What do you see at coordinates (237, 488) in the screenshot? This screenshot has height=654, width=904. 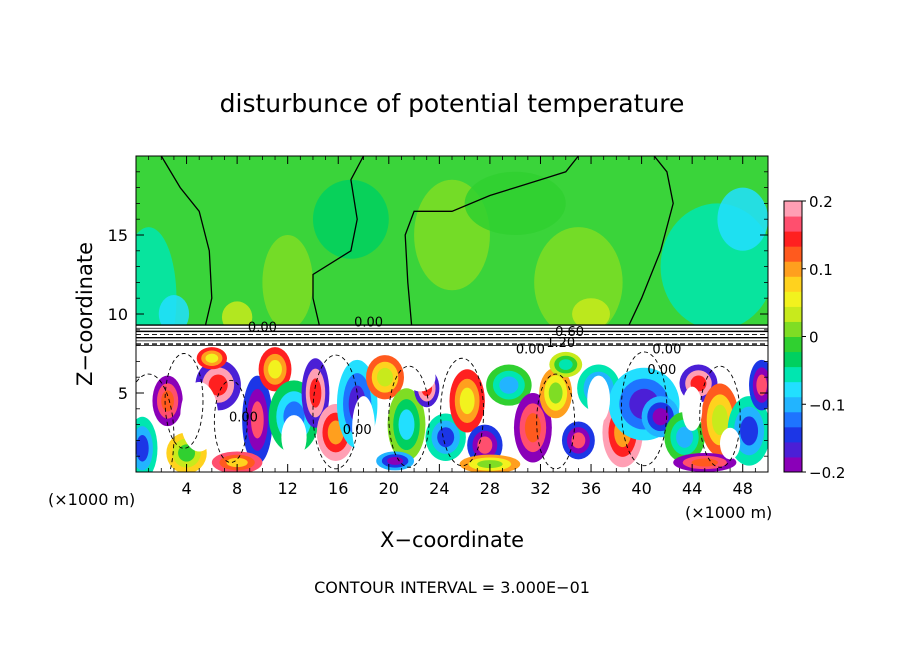 I see `x-tick-label: 8` at bounding box center [237, 488].